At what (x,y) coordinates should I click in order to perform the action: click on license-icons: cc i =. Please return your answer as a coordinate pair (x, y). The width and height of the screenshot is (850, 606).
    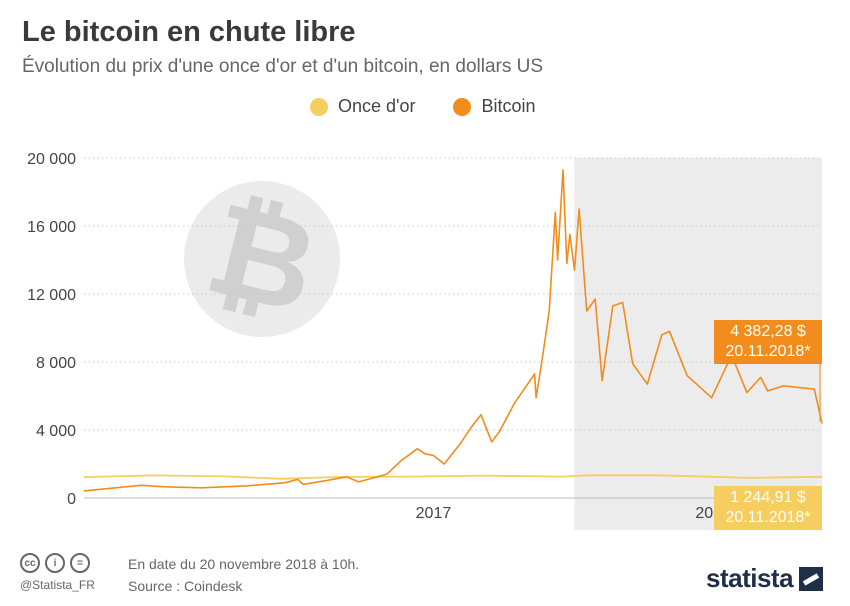
    Looking at the image, I should click on (55, 563).